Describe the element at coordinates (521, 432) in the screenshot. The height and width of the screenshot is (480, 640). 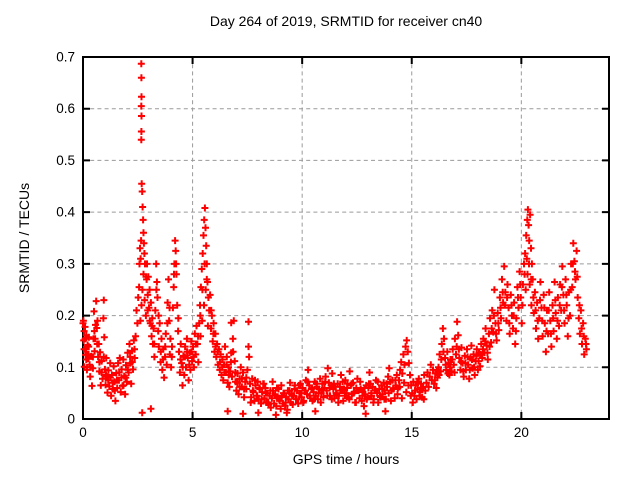
I see `x-tick-label: 20` at that location.